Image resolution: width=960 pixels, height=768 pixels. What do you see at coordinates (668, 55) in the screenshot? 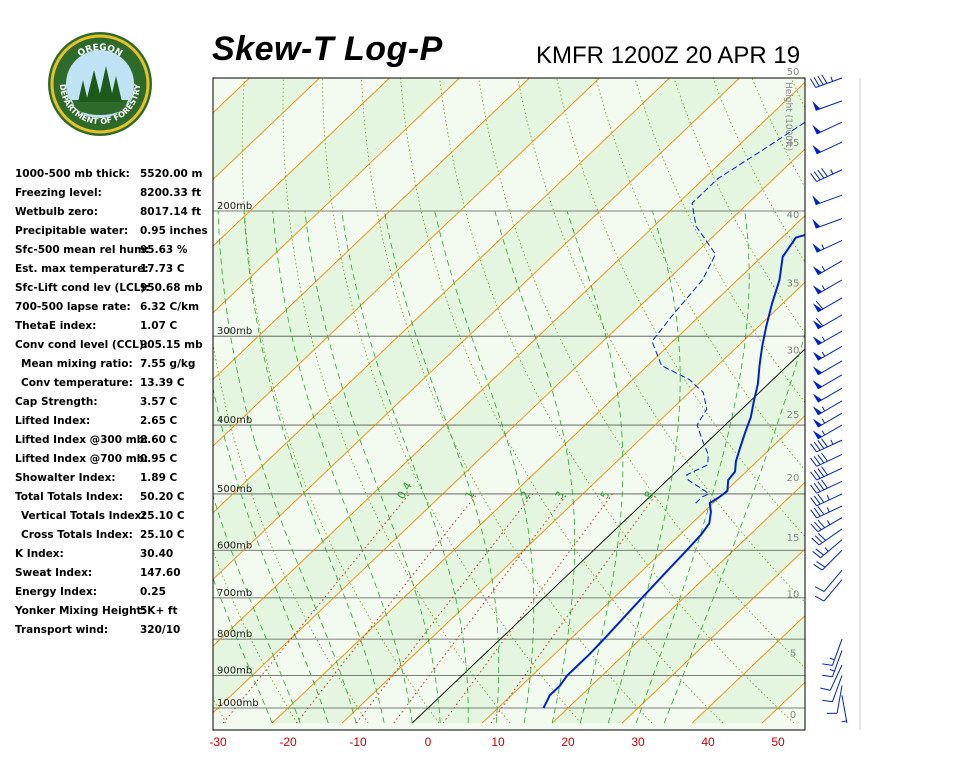
I see `chart-subtitle: KMFR 1200Z 20 APR 19` at bounding box center [668, 55].